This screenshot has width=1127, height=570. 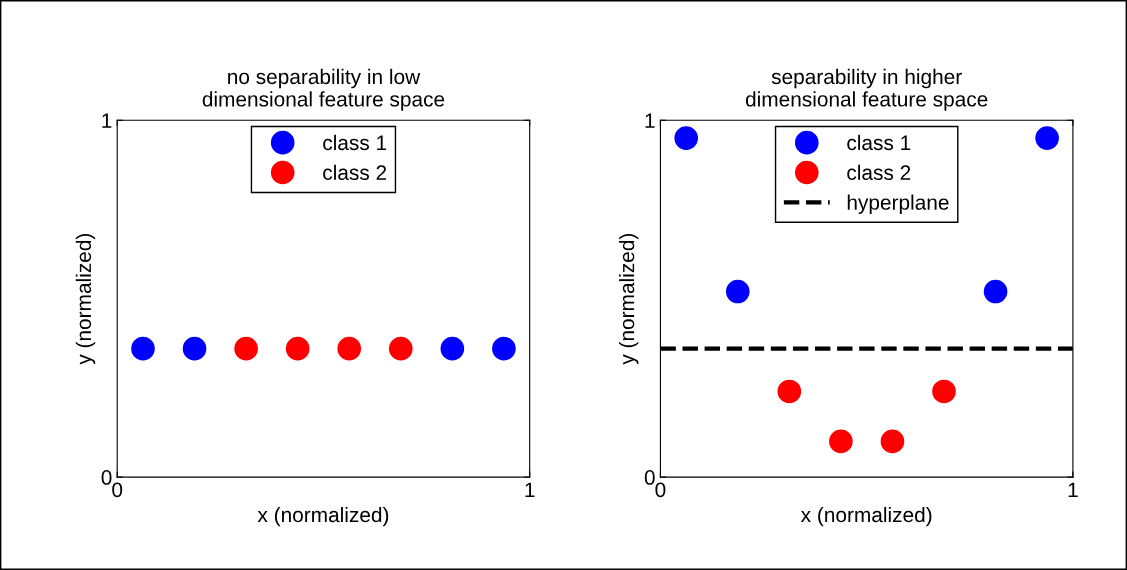 I want to click on chart-title: no separability in low dimensional feature space, so click(x=323, y=89).